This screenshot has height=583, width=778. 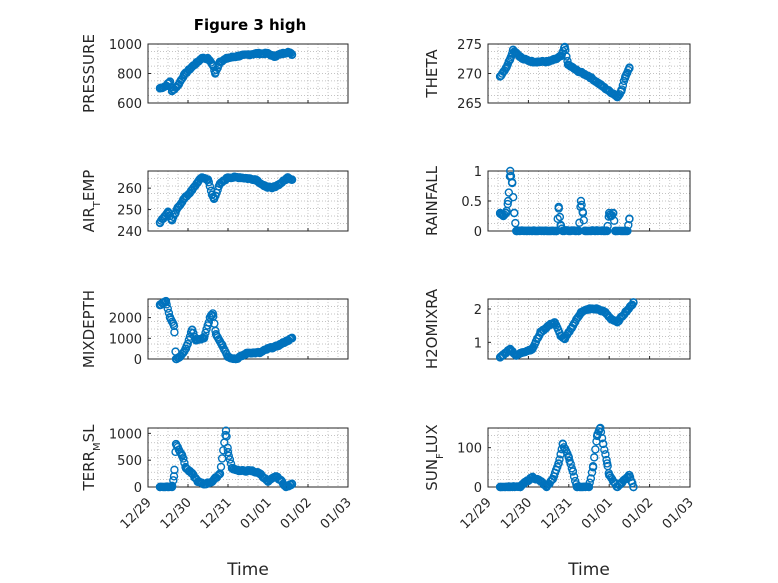 I want to click on panel-h2omixra: 1 2 H2OMIXRA, so click(x=557, y=328).